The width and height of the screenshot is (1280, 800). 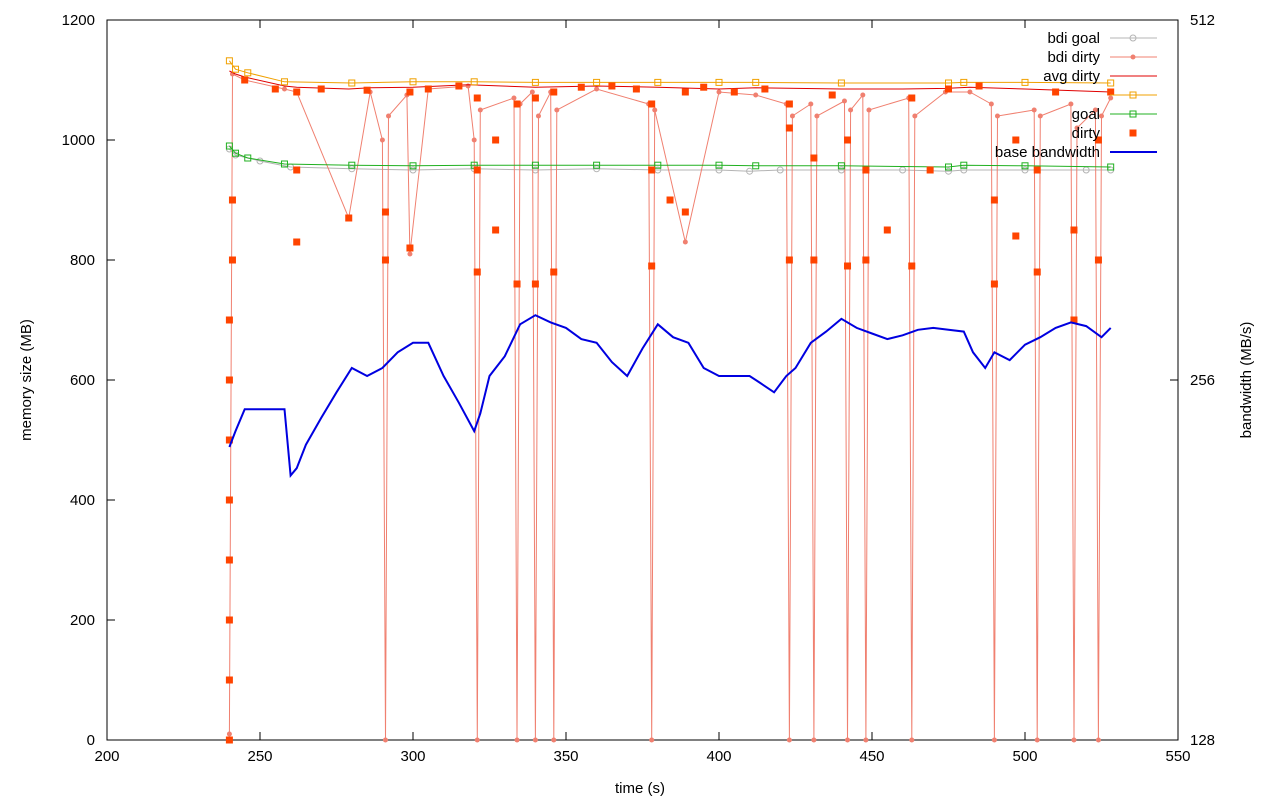 What do you see at coordinates (91, 740) in the screenshot?
I see `y-tick-label: 0` at bounding box center [91, 740].